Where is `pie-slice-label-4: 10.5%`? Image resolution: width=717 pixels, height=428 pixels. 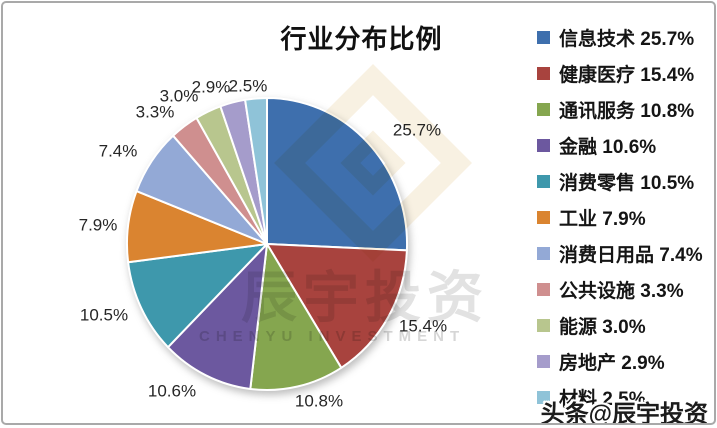 pie-slice-label-4: 10.5% is located at coordinates (104, 314).